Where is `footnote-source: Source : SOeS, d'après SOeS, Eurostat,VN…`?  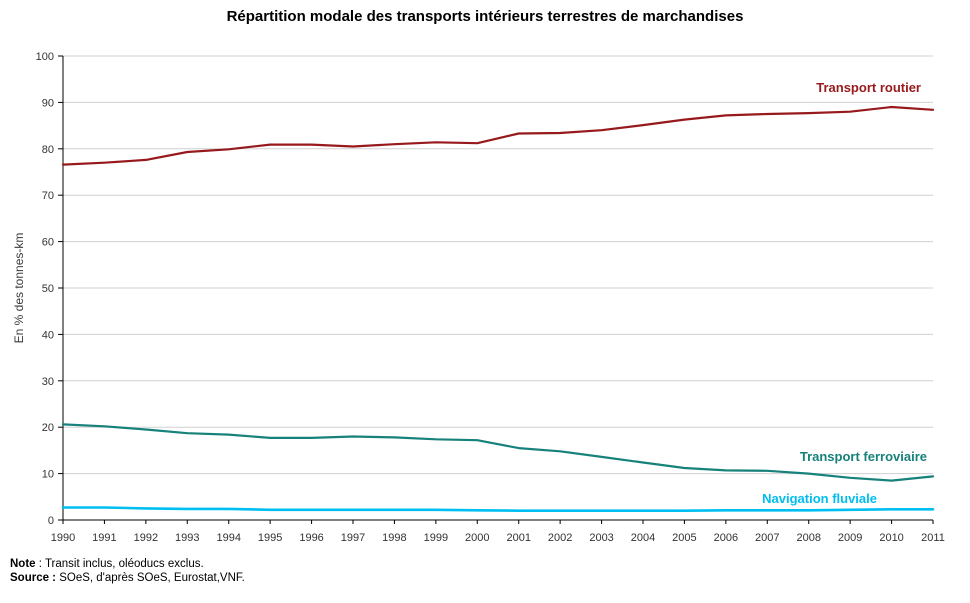
footnote-source: Source : SOeS, d'après SOeS, Eurostat,VN… is located at coordinates (127, 578).